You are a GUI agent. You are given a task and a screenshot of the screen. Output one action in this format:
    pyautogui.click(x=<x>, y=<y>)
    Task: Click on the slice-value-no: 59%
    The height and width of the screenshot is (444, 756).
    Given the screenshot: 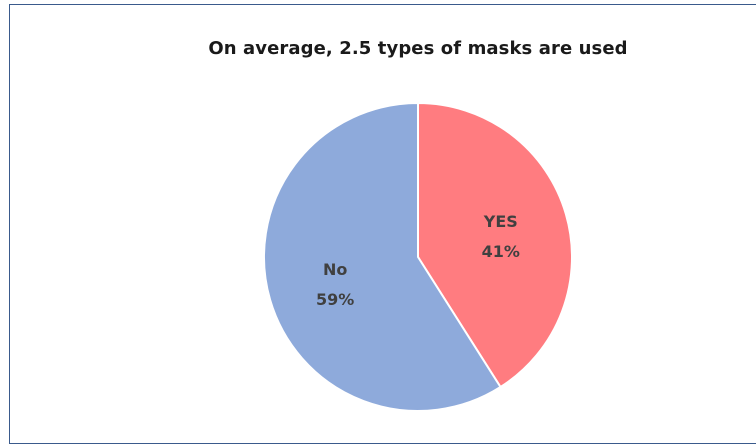 What is the action you would take?
    pyautogui.click(x=335, y=299)
    